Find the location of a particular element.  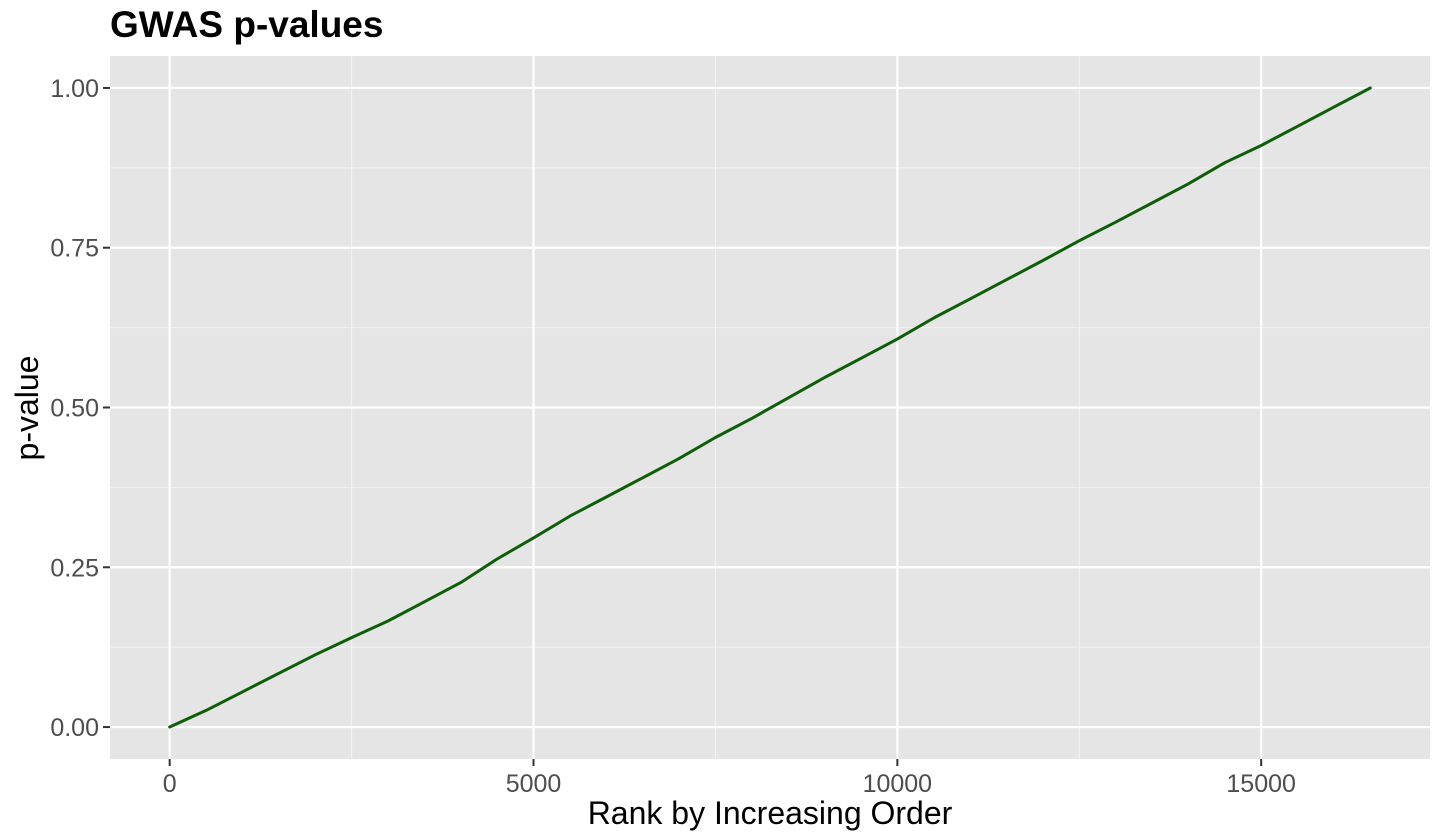

y-axis: 0.00 0.25 0.50 0.75 1.00 is located at coordinates (80, 408).